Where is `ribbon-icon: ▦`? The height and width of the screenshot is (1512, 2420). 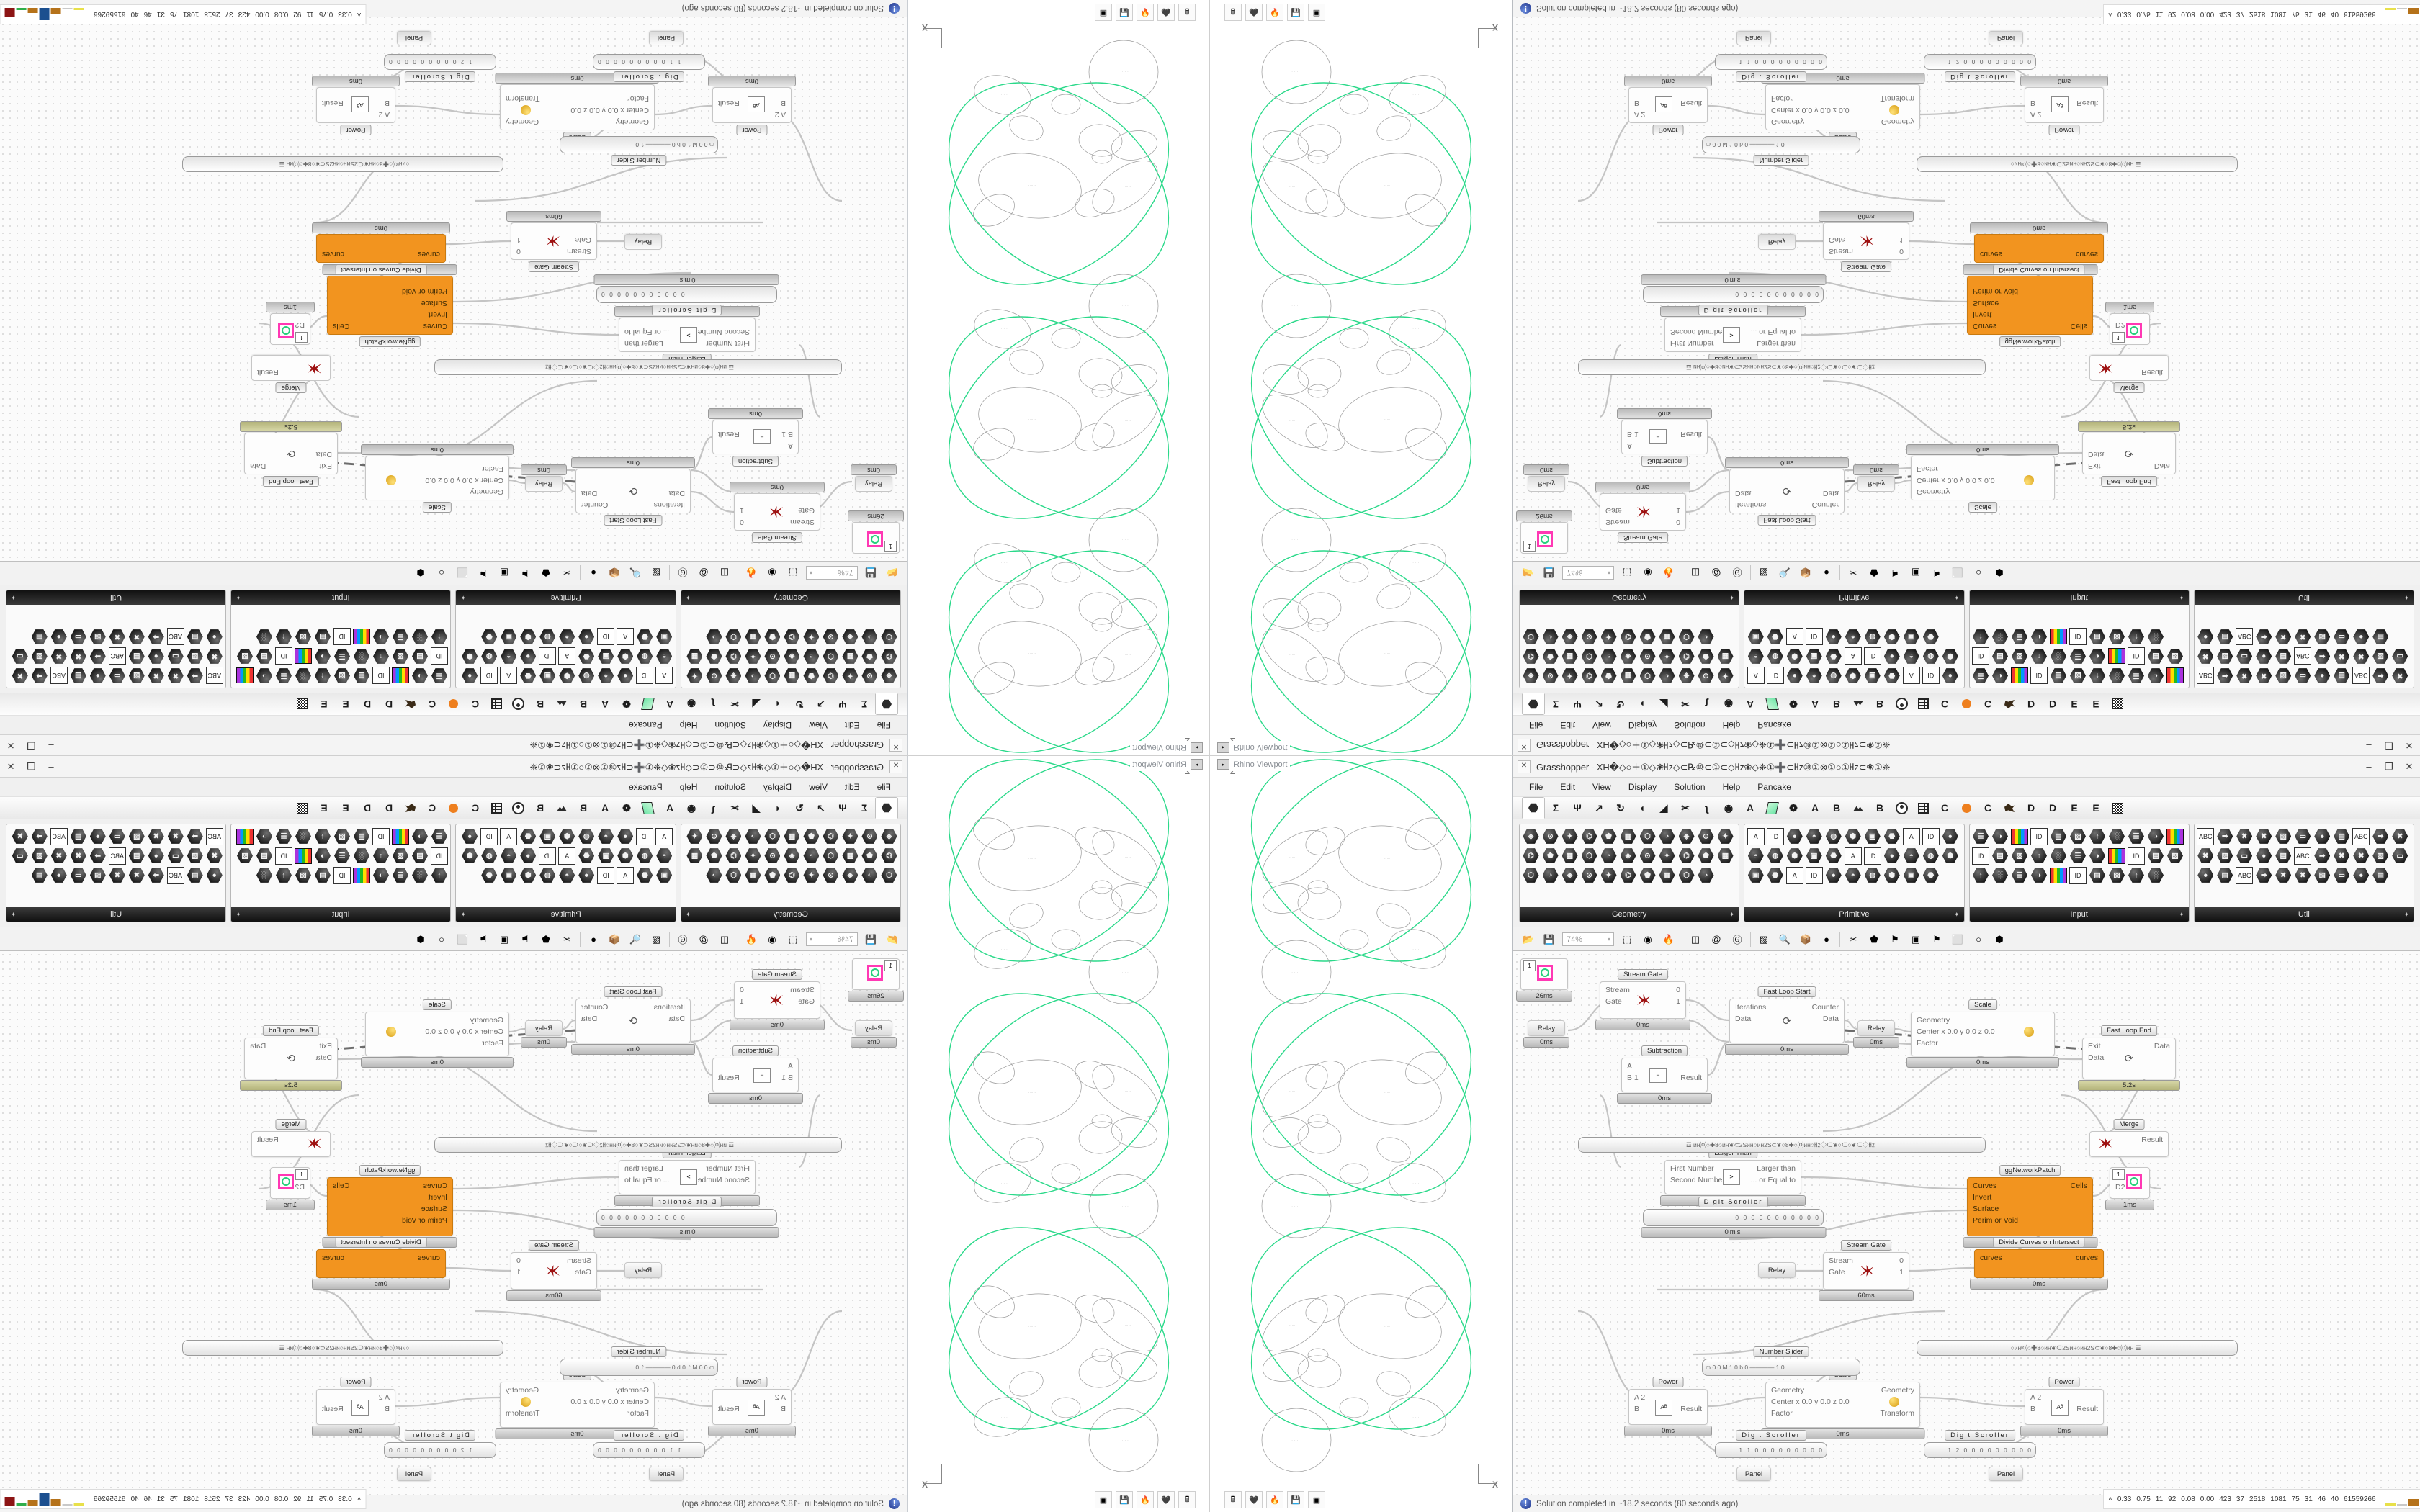 ribbon-icon: ▦ is located at coordinates (1725, 856).